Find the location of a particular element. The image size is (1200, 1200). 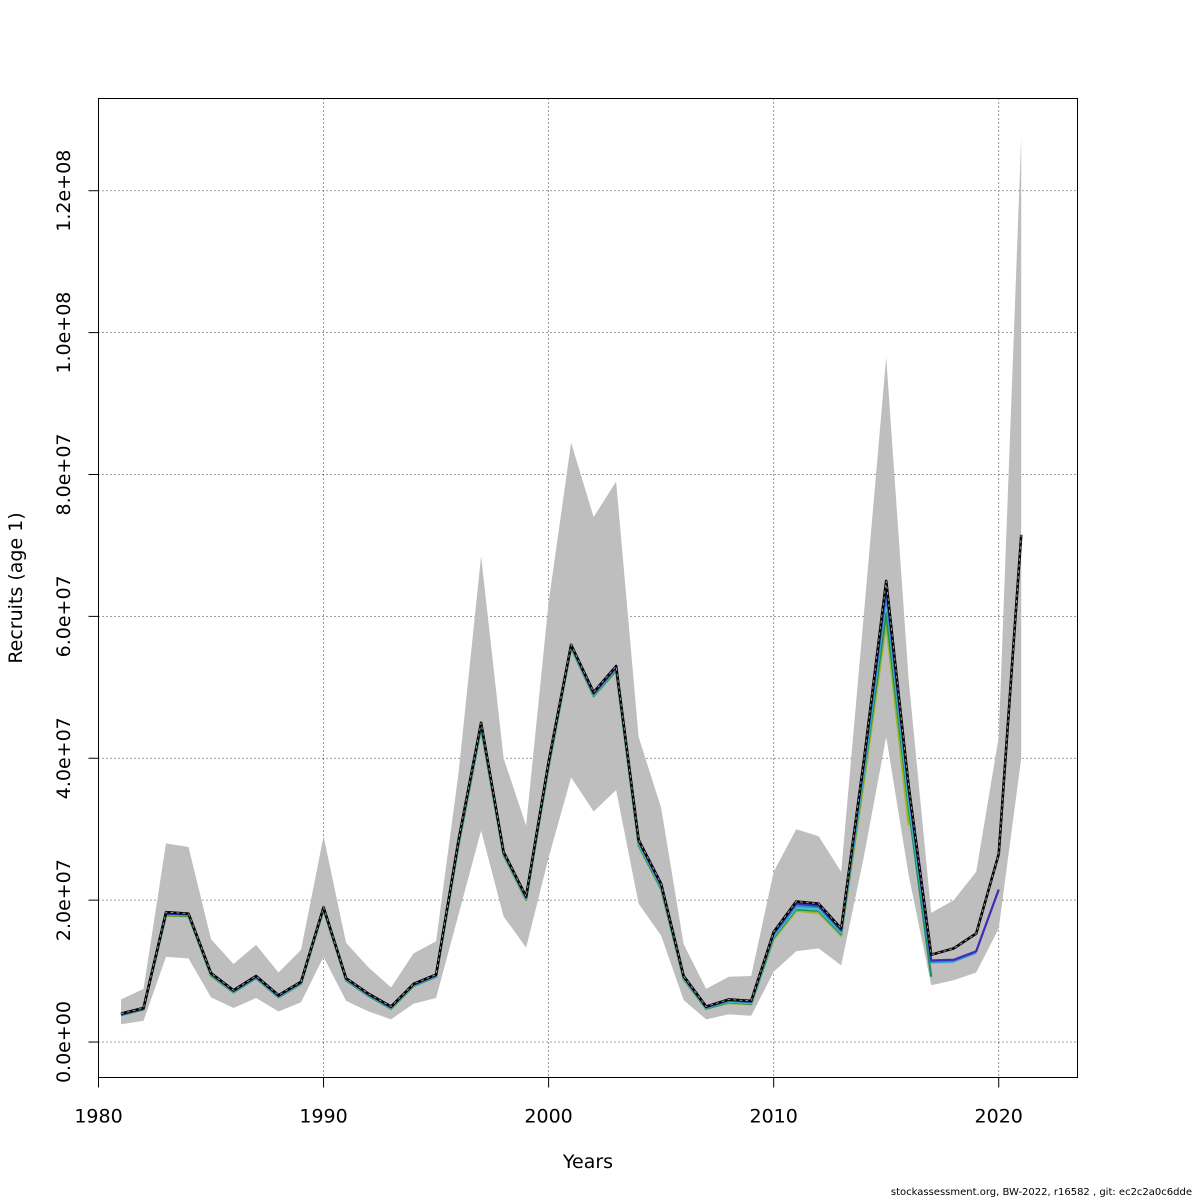

y-tick-label-6: 1.2e+08 is located at coordinates (64, 191).